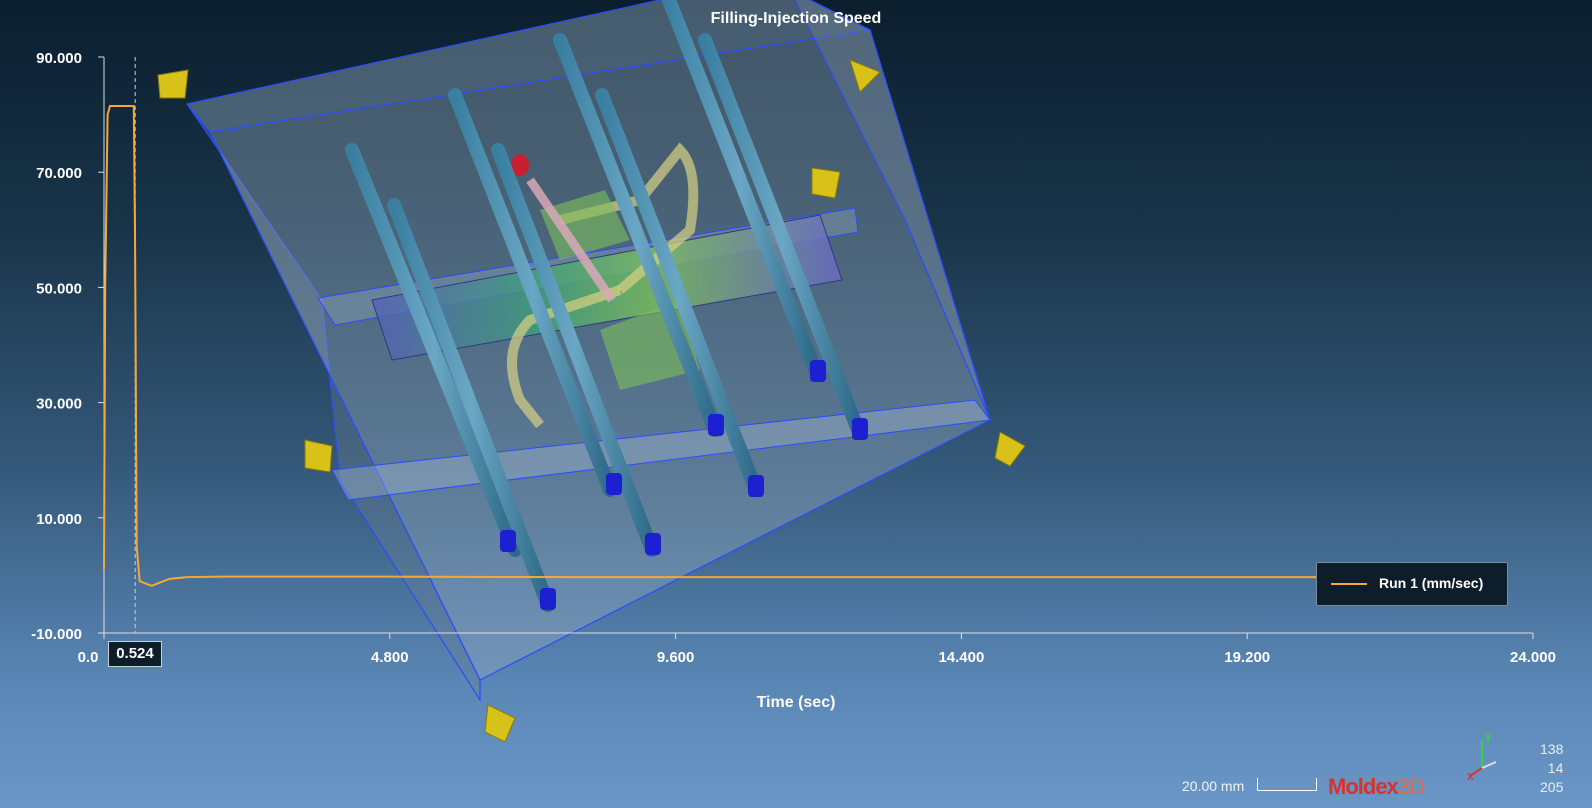  I want to click on molded-part-wing-top, so click(585, 225).